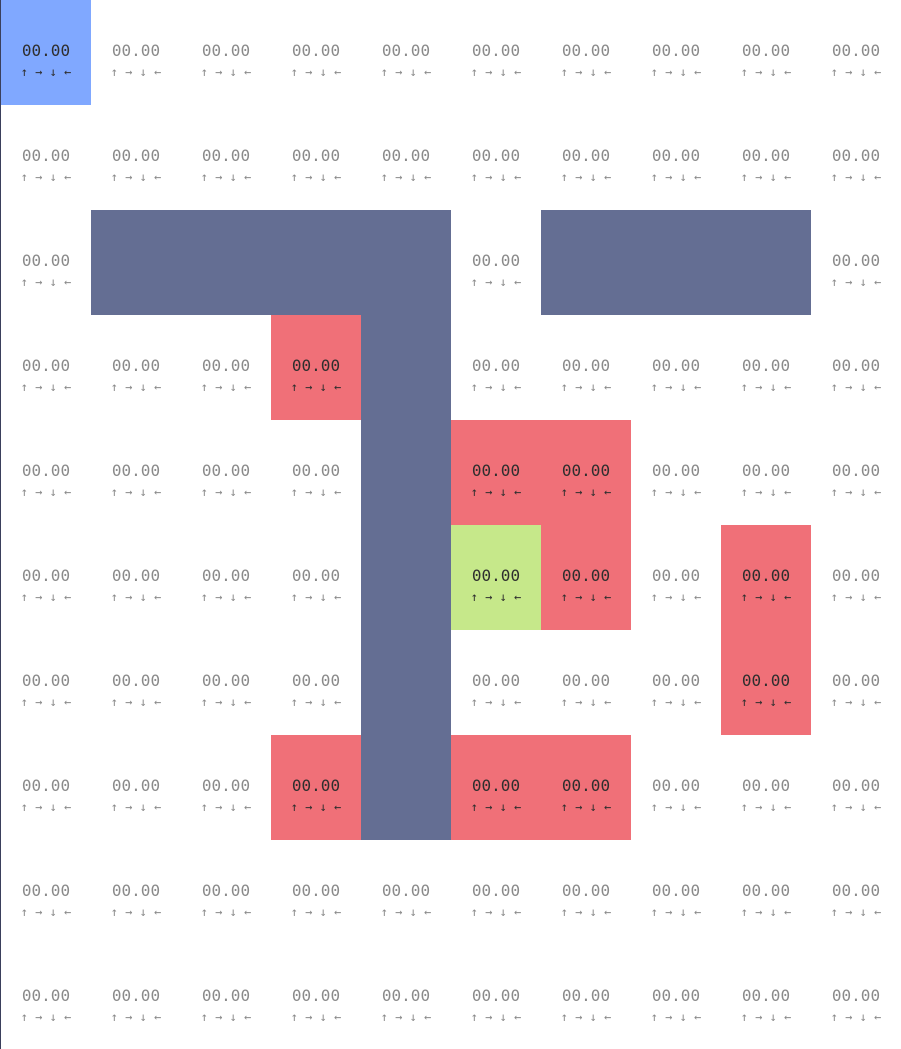 The width and height of the screenshot is (901, 1049). What do you see at coordinates (496, 577) in the screenshot?
I see `goal-cell: 00.00 ↑ → ↓ ←` at bounding box center [496, 577].